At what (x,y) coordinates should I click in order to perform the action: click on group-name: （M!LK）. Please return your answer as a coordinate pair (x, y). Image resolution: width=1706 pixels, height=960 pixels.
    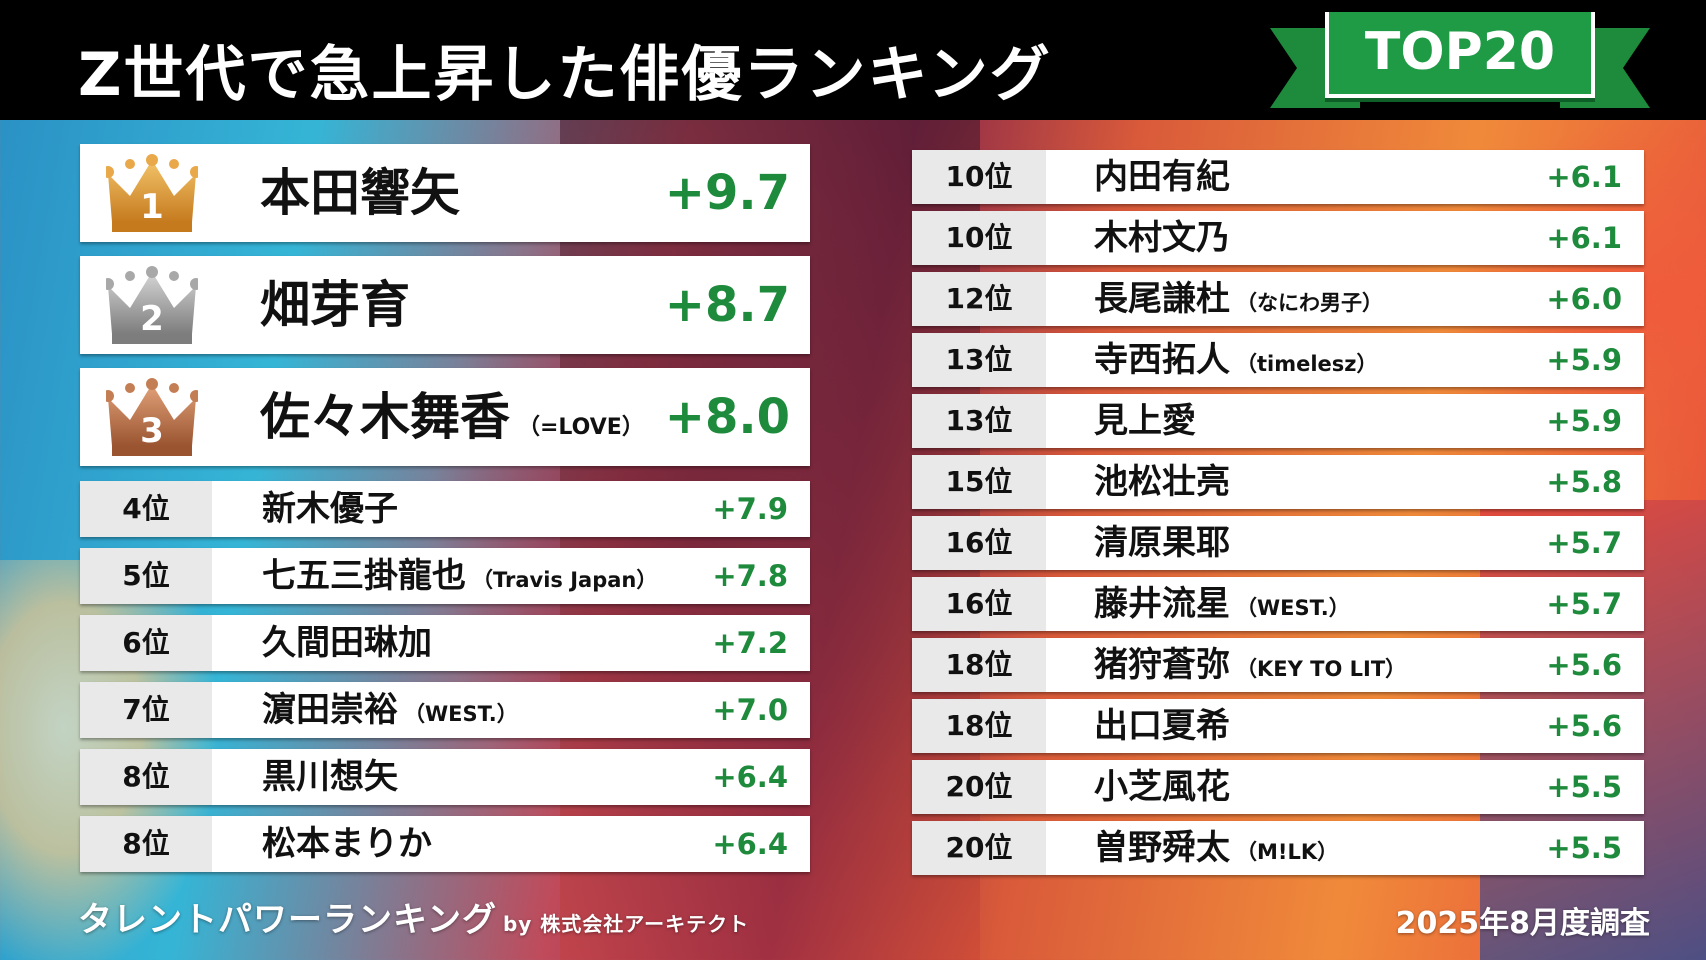
    Looking at the image, I should click on (1287, 852).